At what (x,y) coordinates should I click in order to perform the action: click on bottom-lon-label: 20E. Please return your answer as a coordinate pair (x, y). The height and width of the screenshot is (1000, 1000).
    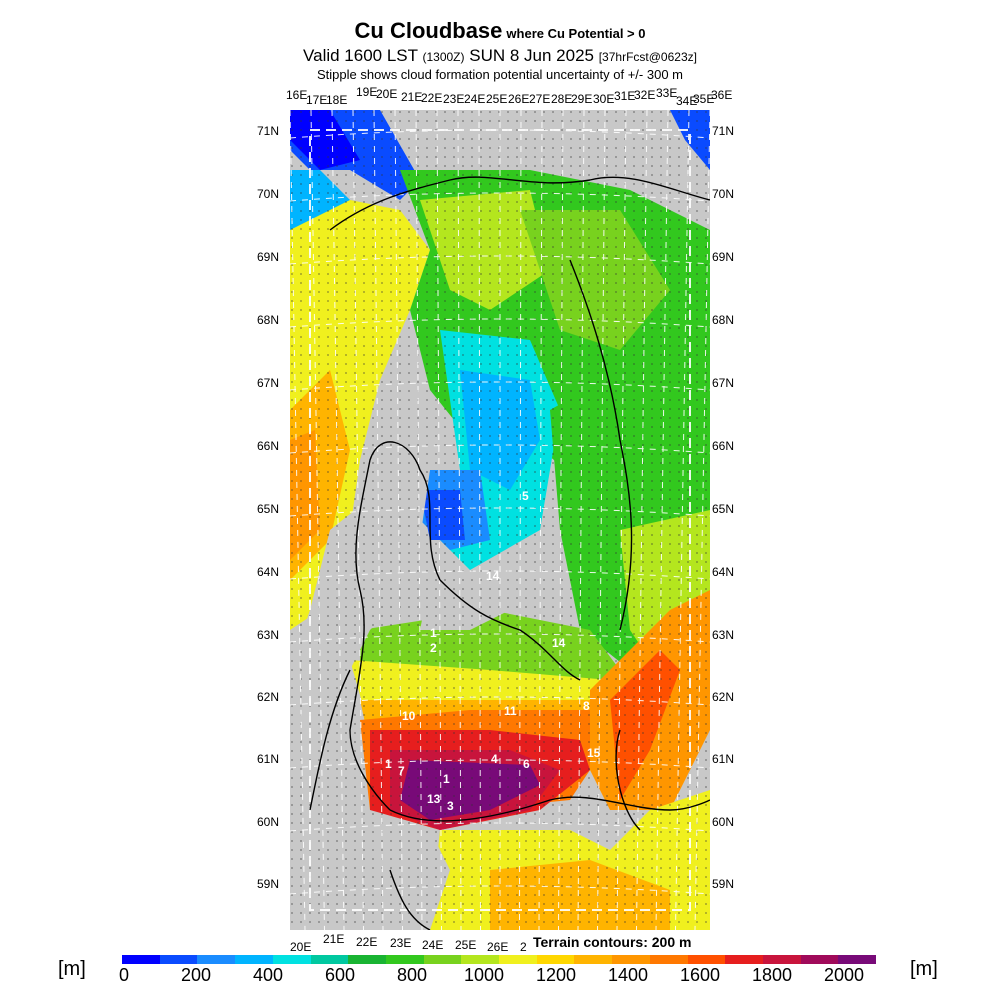
    Looking at the image, I should click on (301, 947).